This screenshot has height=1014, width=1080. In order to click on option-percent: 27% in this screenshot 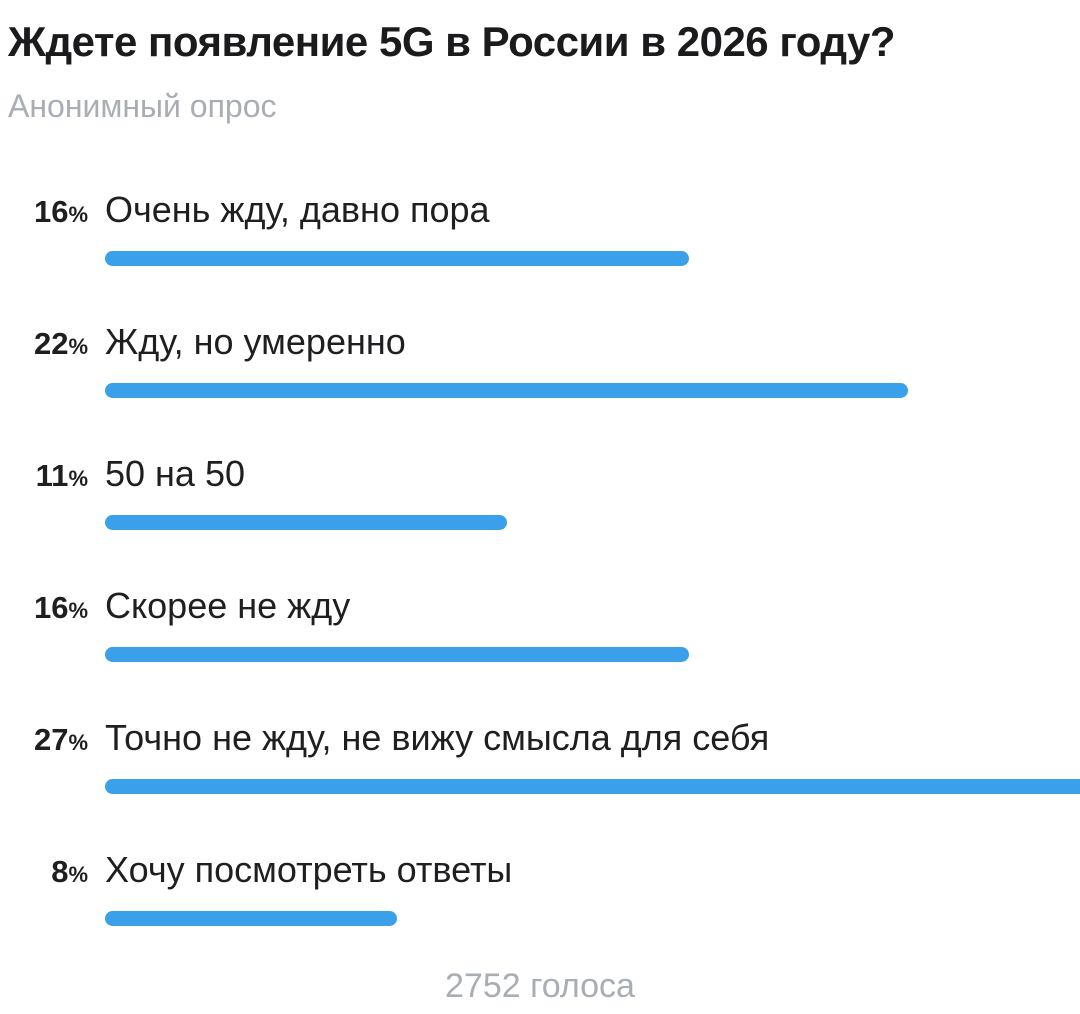, I will do `click(60, 740)`.